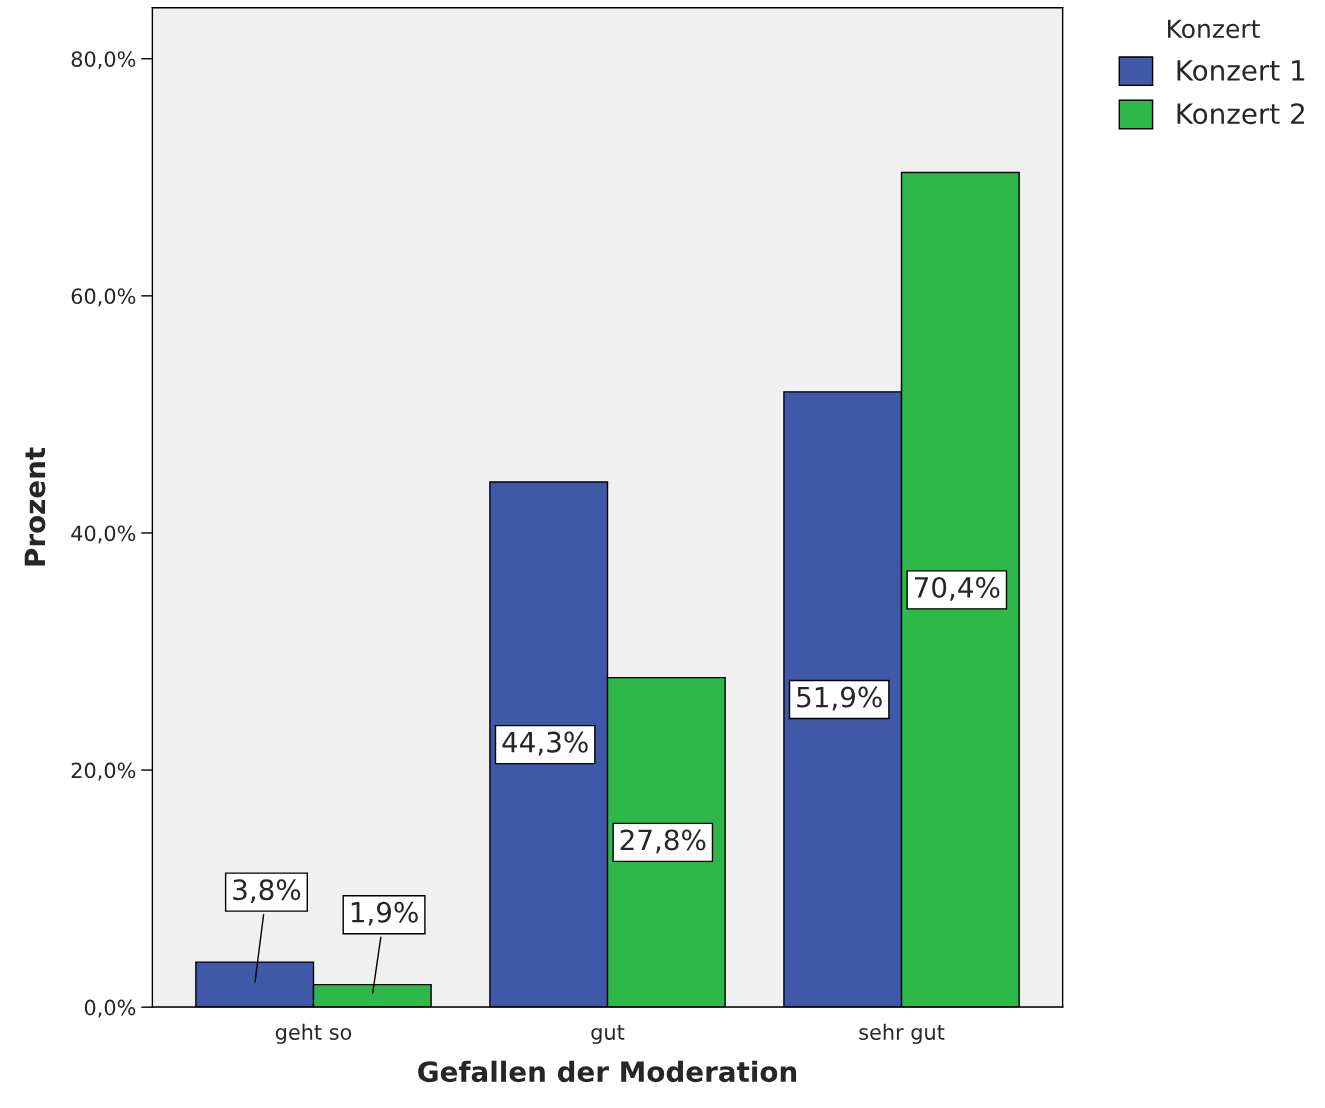 The image size is (1325, 1108). I want to click on x-tick-label: geht so, so click(313, 1033).